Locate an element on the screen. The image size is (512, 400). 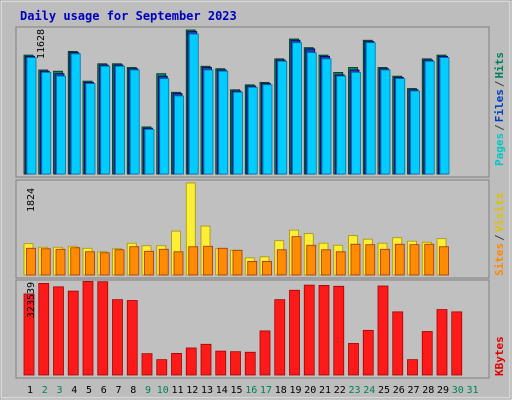
day-label-27: 27 is located at coordinates (413, 390).